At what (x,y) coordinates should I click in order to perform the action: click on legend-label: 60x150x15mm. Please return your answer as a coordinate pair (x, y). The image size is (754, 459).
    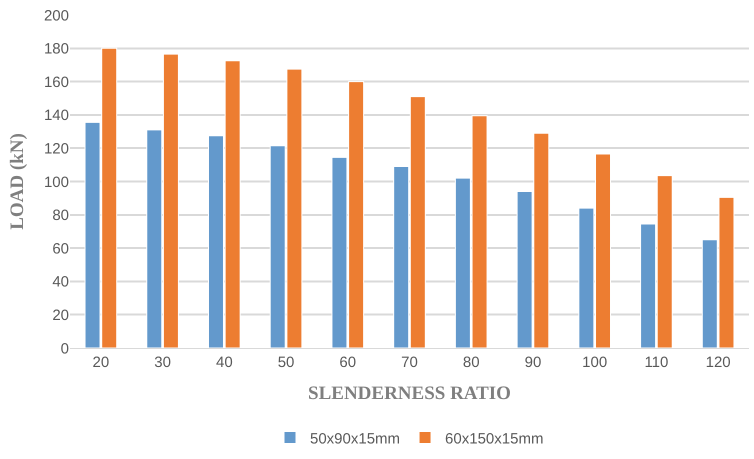
    Looking at the image, I should click on (494, 439).